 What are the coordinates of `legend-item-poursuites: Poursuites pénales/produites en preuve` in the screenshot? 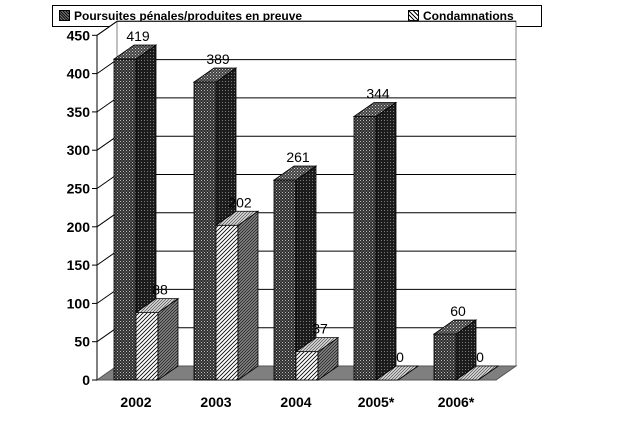 It's located at (180, 16).